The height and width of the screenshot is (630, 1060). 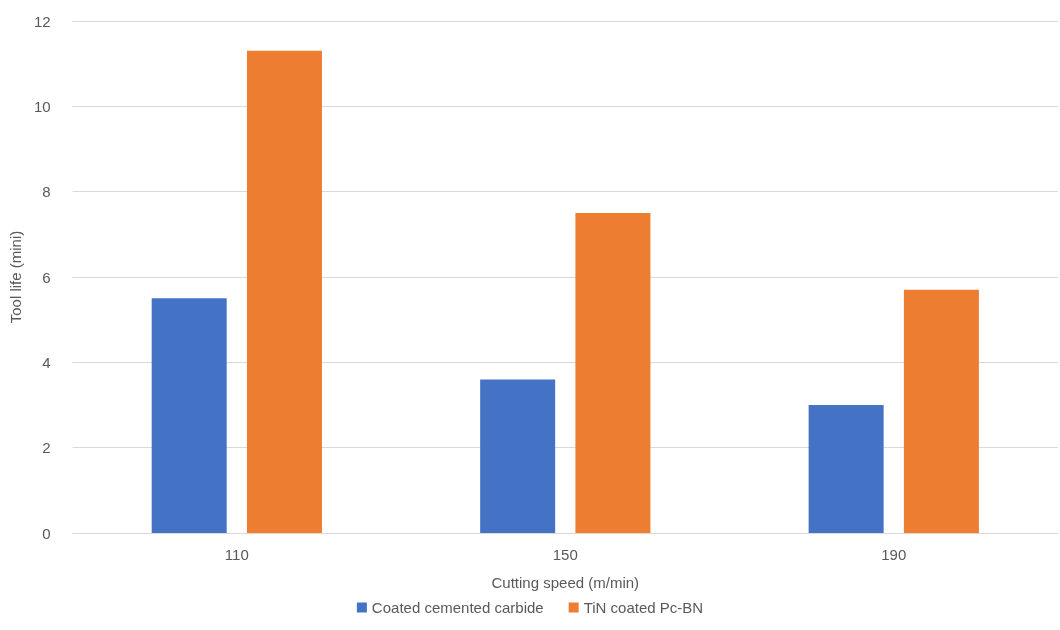 I want to click on legend-label: TiN coated Pc-BN, so click(x=643, y=607).